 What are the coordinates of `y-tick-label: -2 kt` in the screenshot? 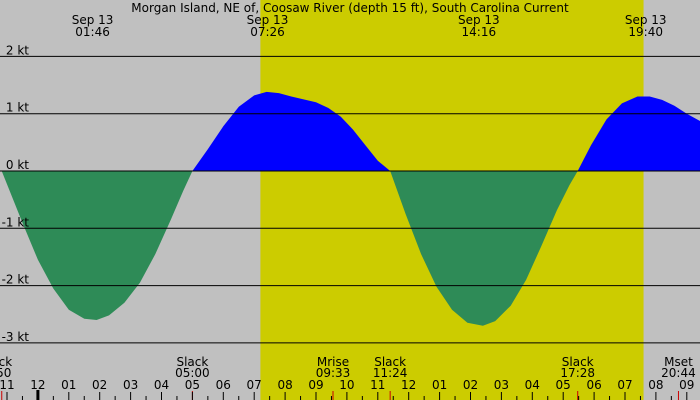 It's located at (16, 280).